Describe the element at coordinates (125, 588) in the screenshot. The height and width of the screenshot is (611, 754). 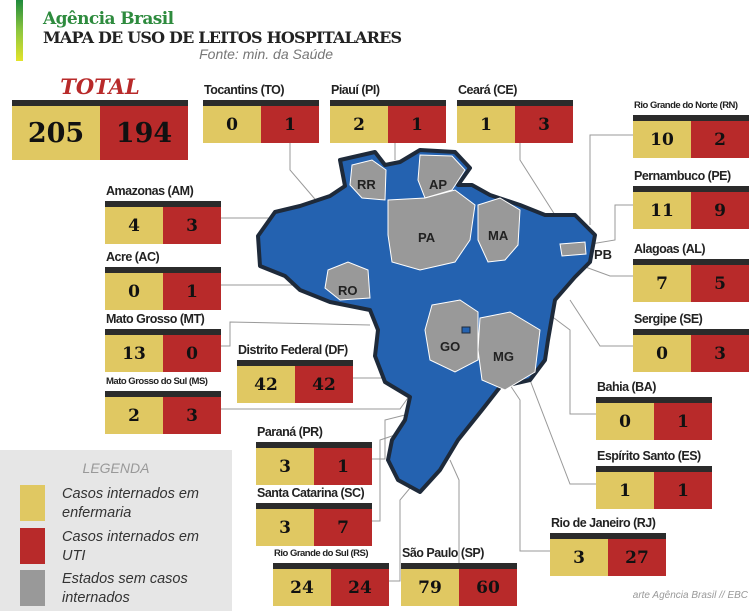
I see `legend-label: Estados sem casos internados` at that location.